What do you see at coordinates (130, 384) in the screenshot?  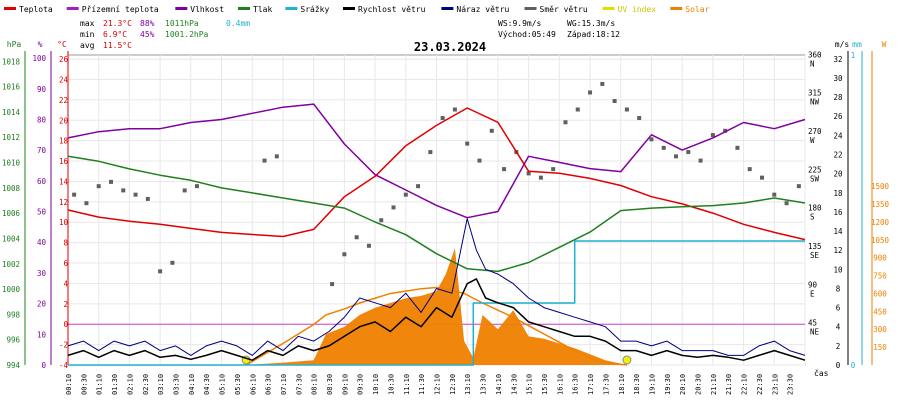 I see `x-tick-4: 02:10` at bounding box center [130, 384].